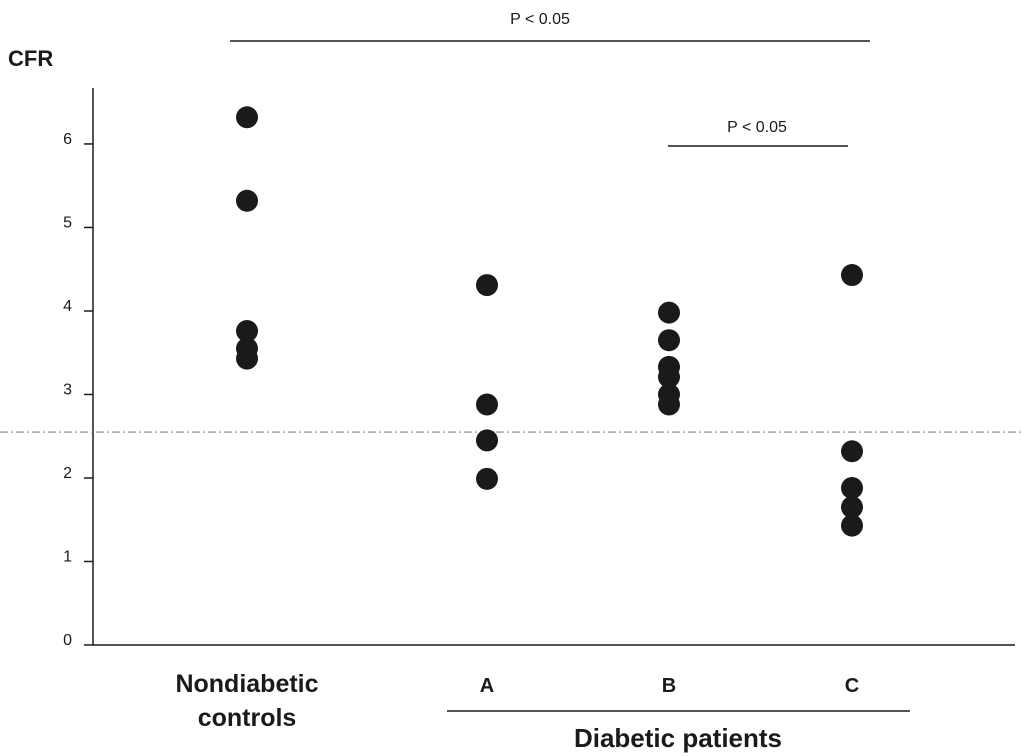 The height and width of the screenshot is (756, 1022). What do you see at coordinates (67, 139) in the screenshot?
I see `y-tick-label: 6` at bounding box center [67, 139].